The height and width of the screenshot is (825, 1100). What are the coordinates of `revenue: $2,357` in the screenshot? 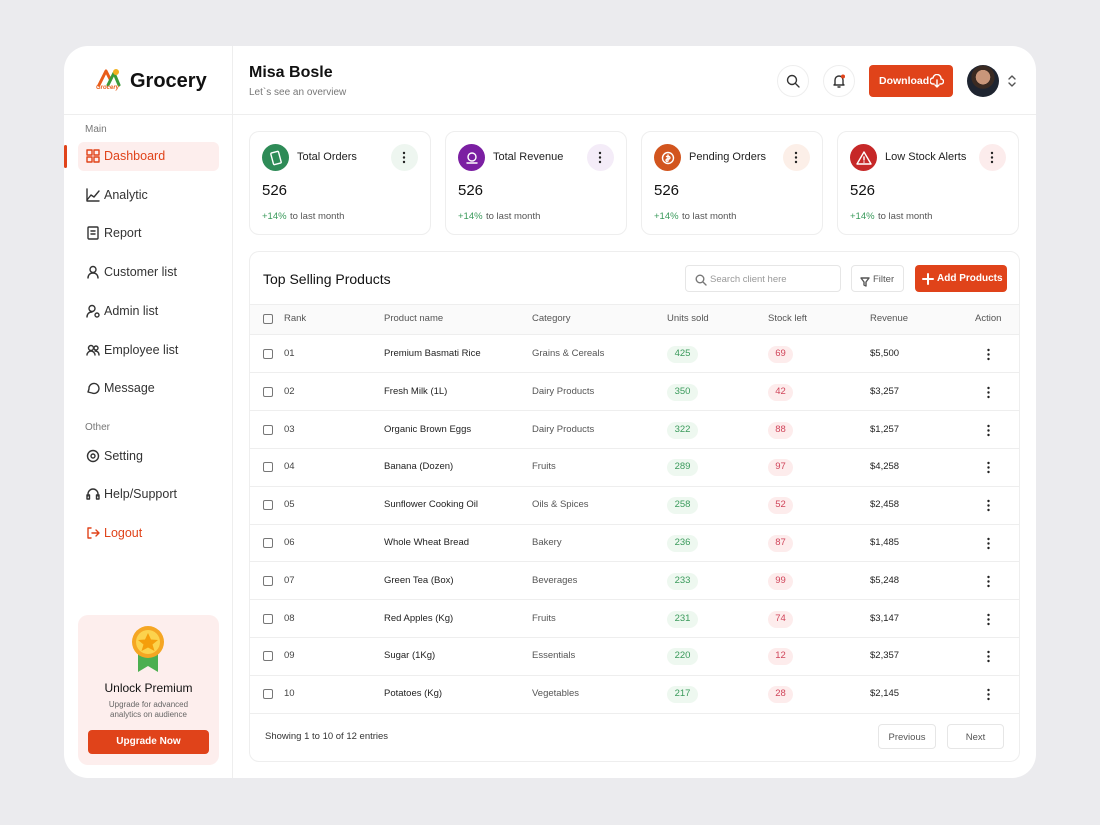 It's located at (885, 656).